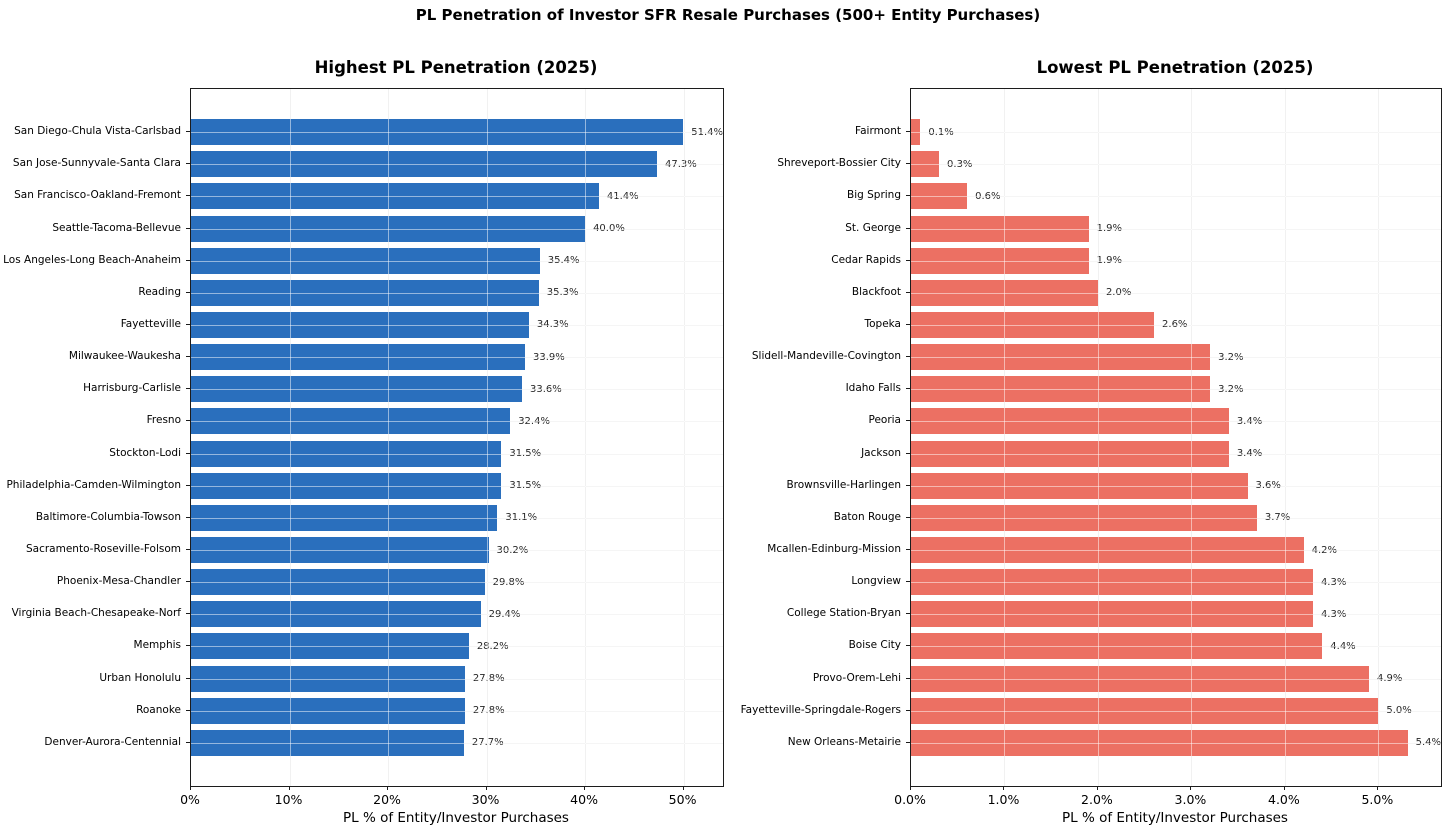  What do you see at coordinates (485, 799) in the screenshot?
I see `xtick-label: 30%` at bounding box center [485, 799].